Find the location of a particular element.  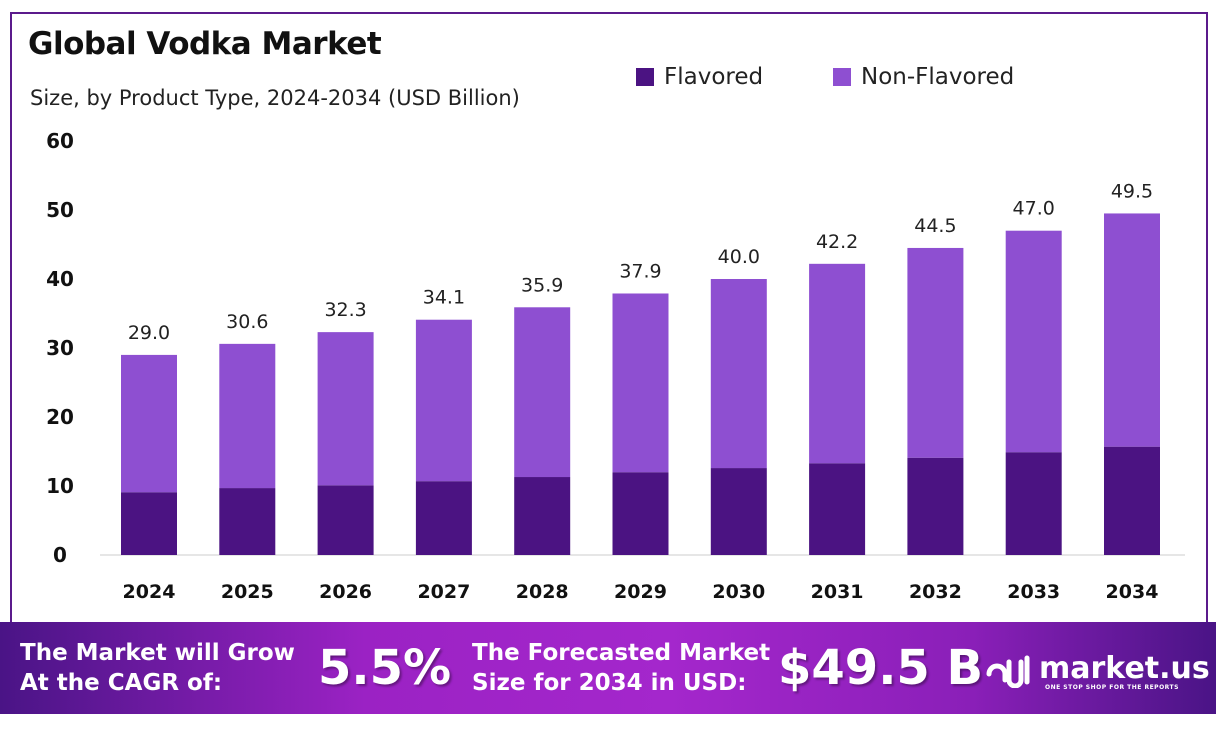

bar-non-flavored-2026 is located at coordinates (345, 409).